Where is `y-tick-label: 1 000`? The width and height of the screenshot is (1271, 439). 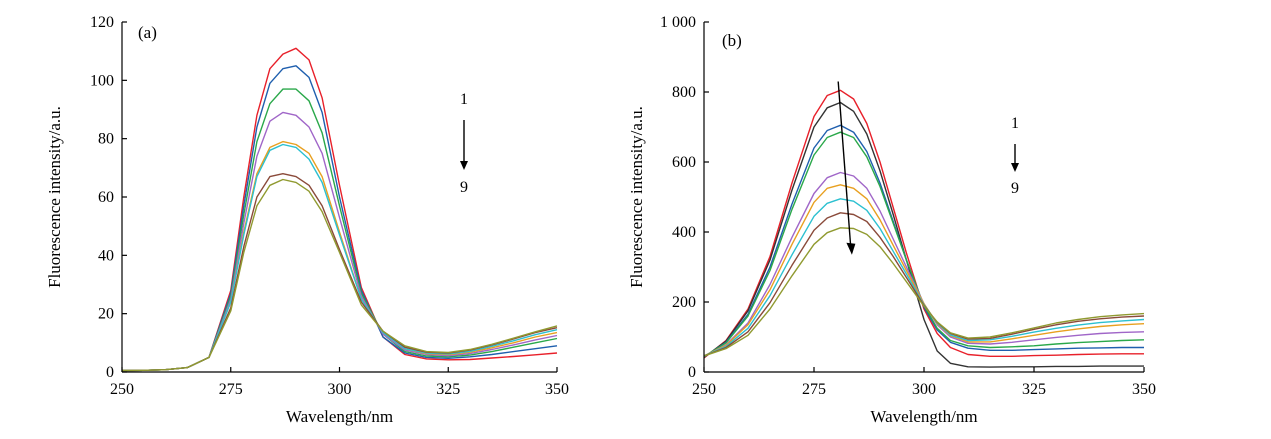
y-tick-label: 1 000 is located at coordinates (678, 22).